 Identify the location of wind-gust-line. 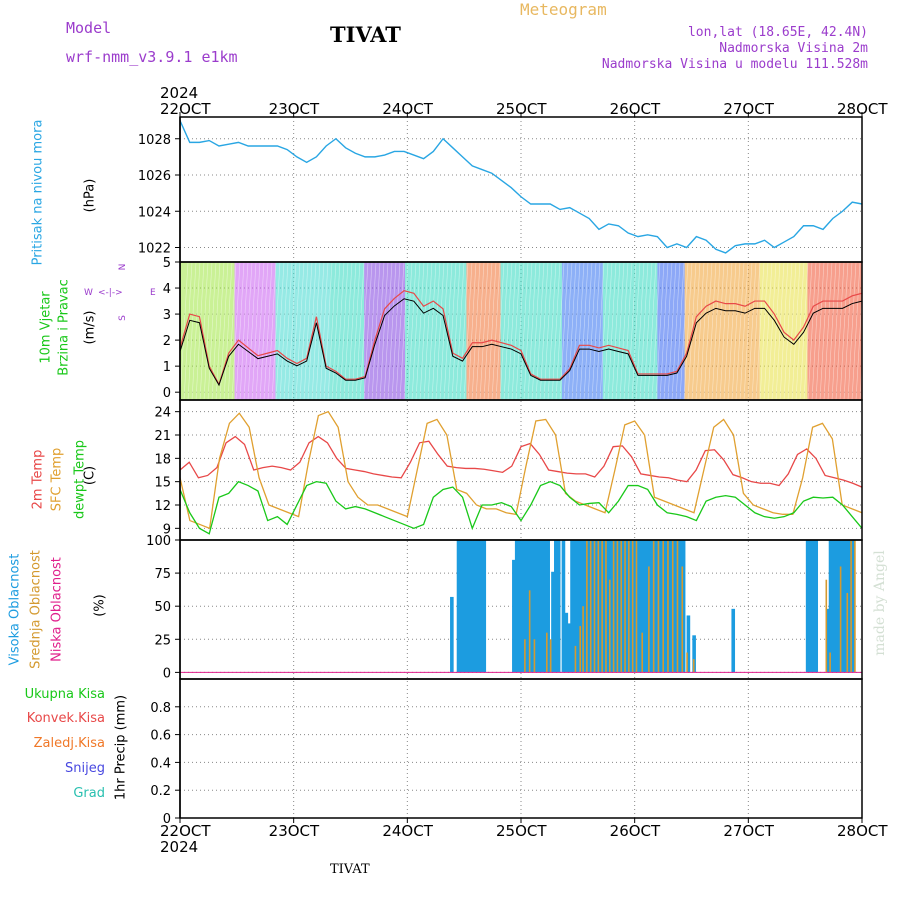
(521, 337).